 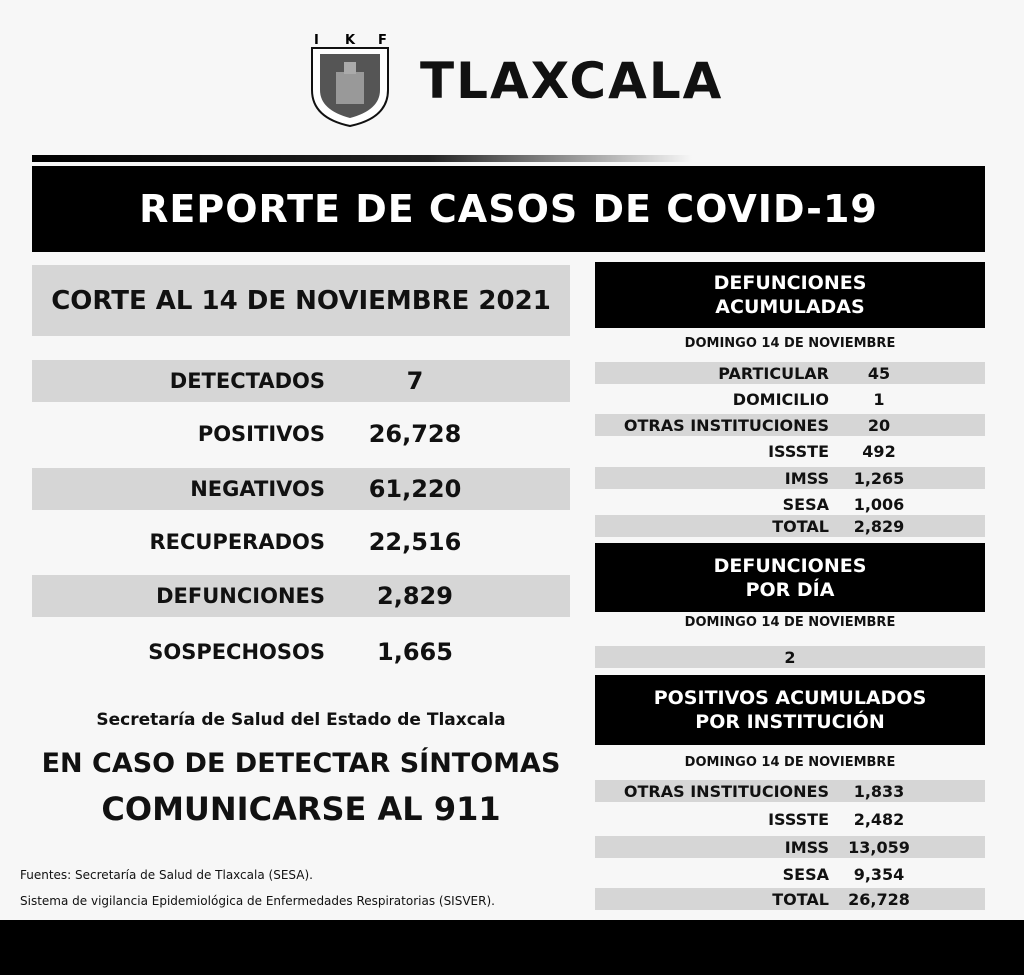 I want to click on row-value: 1, so click(x=879, y=399).